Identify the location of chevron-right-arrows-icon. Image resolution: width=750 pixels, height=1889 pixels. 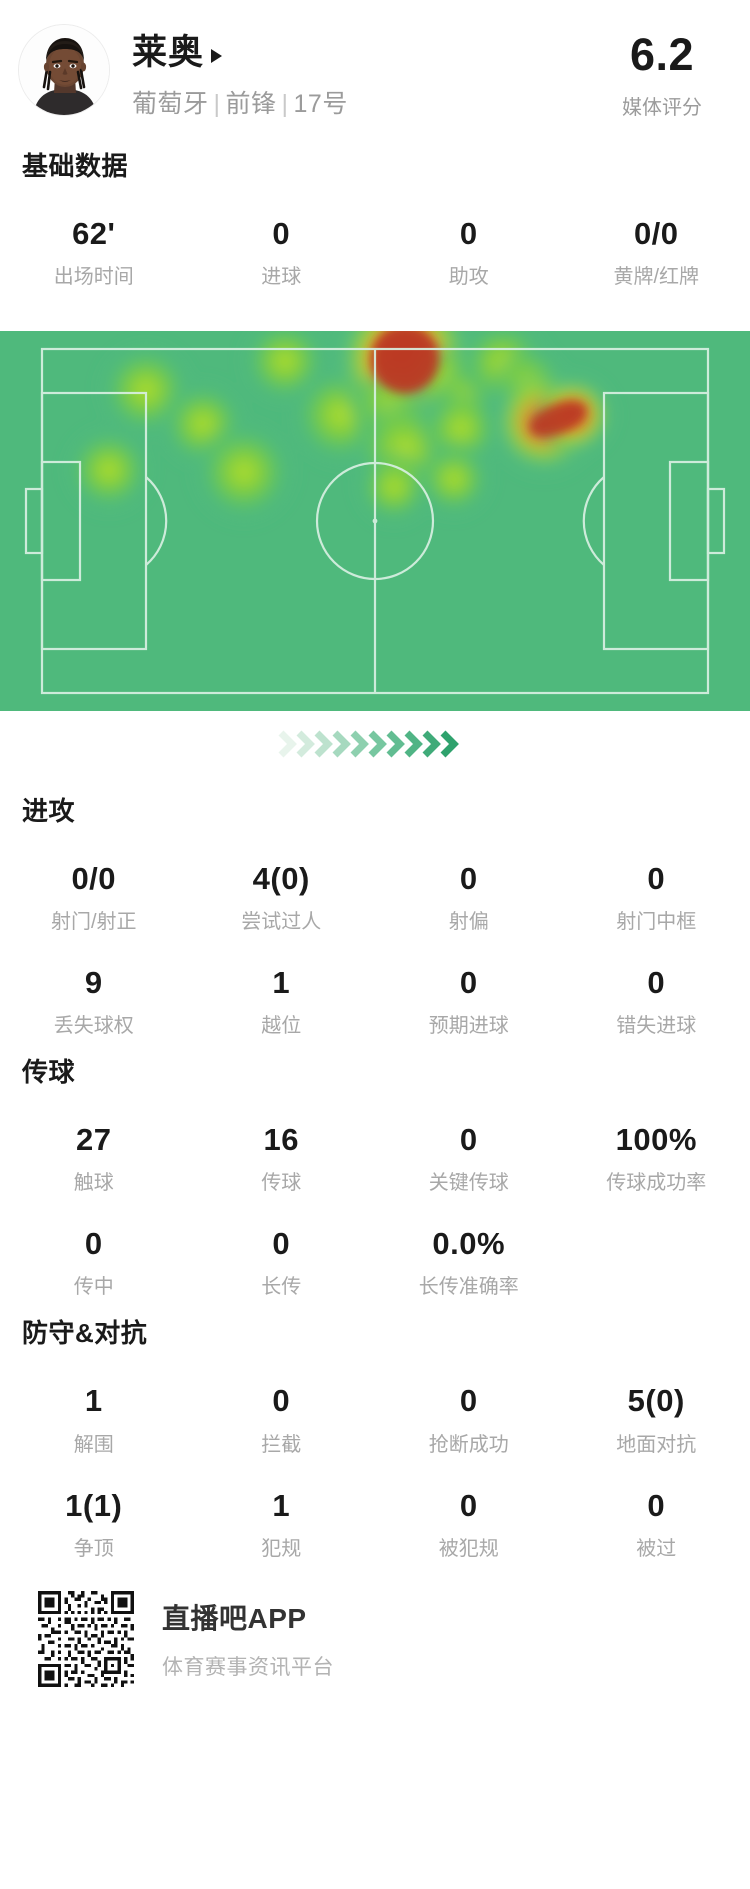
(368, 744).